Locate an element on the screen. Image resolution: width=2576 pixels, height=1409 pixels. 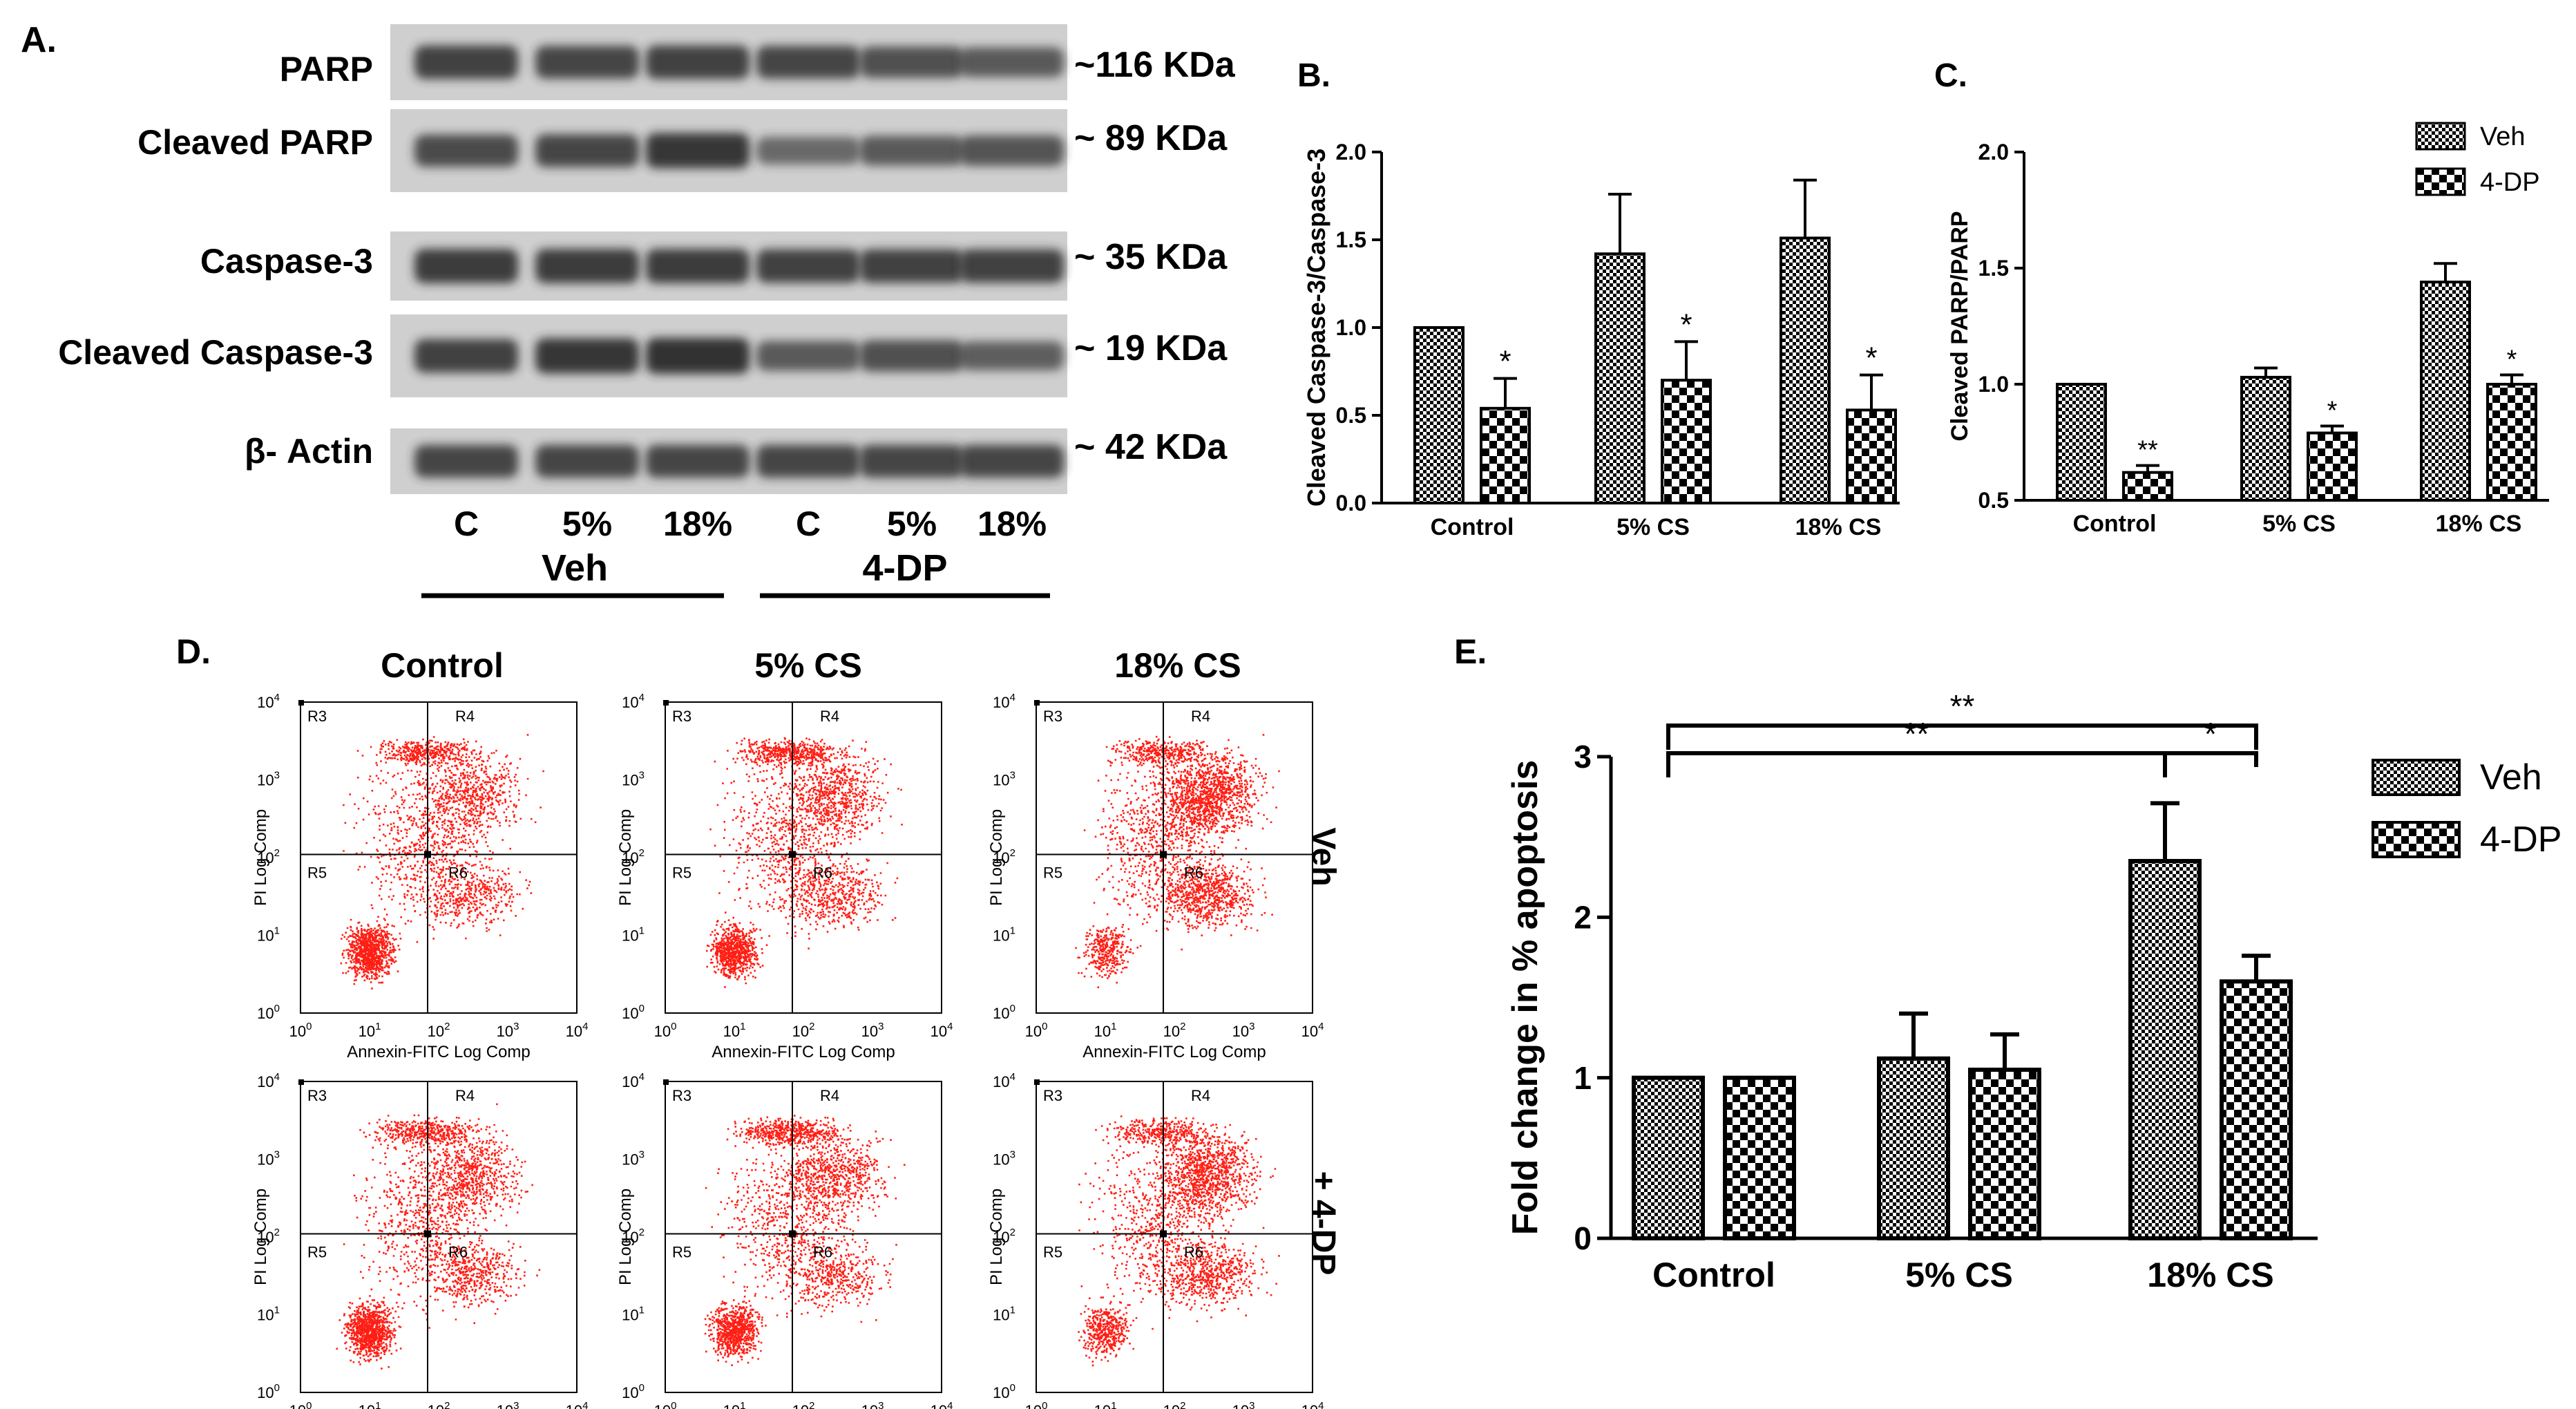
panel-e-label: E. is located at coordinates (1471, 651).